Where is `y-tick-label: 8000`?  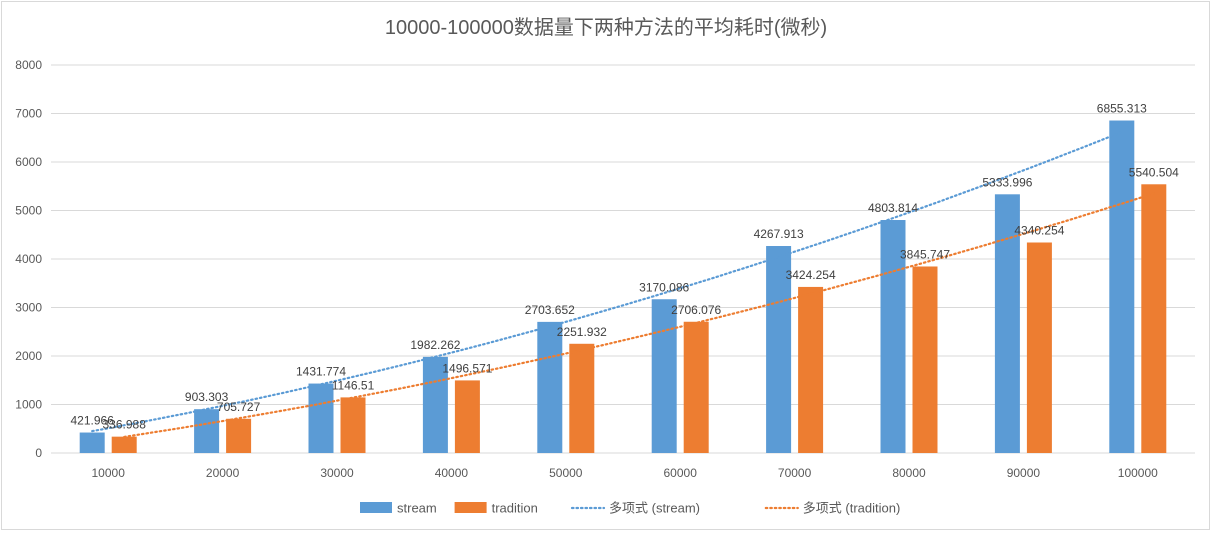 y-tick-label: 8000 is located at coordinates (28, 65).